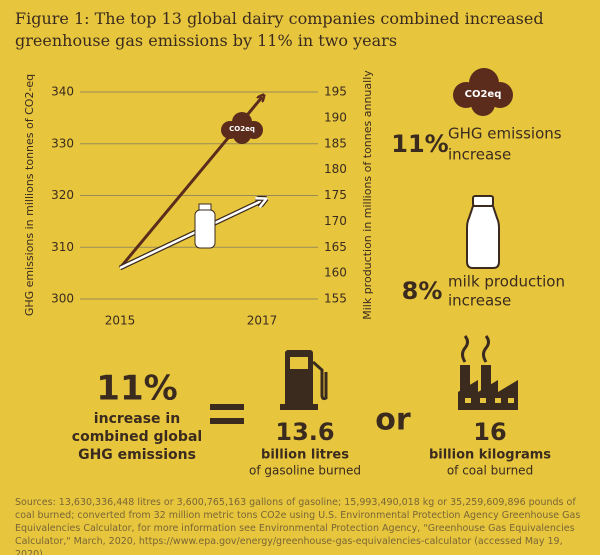 This screenshot has width=600, height=555. What do you see at coordinates (304, 380) in the screenshot?
I see `gas-pump-icon` at bounding box center [304, 380].